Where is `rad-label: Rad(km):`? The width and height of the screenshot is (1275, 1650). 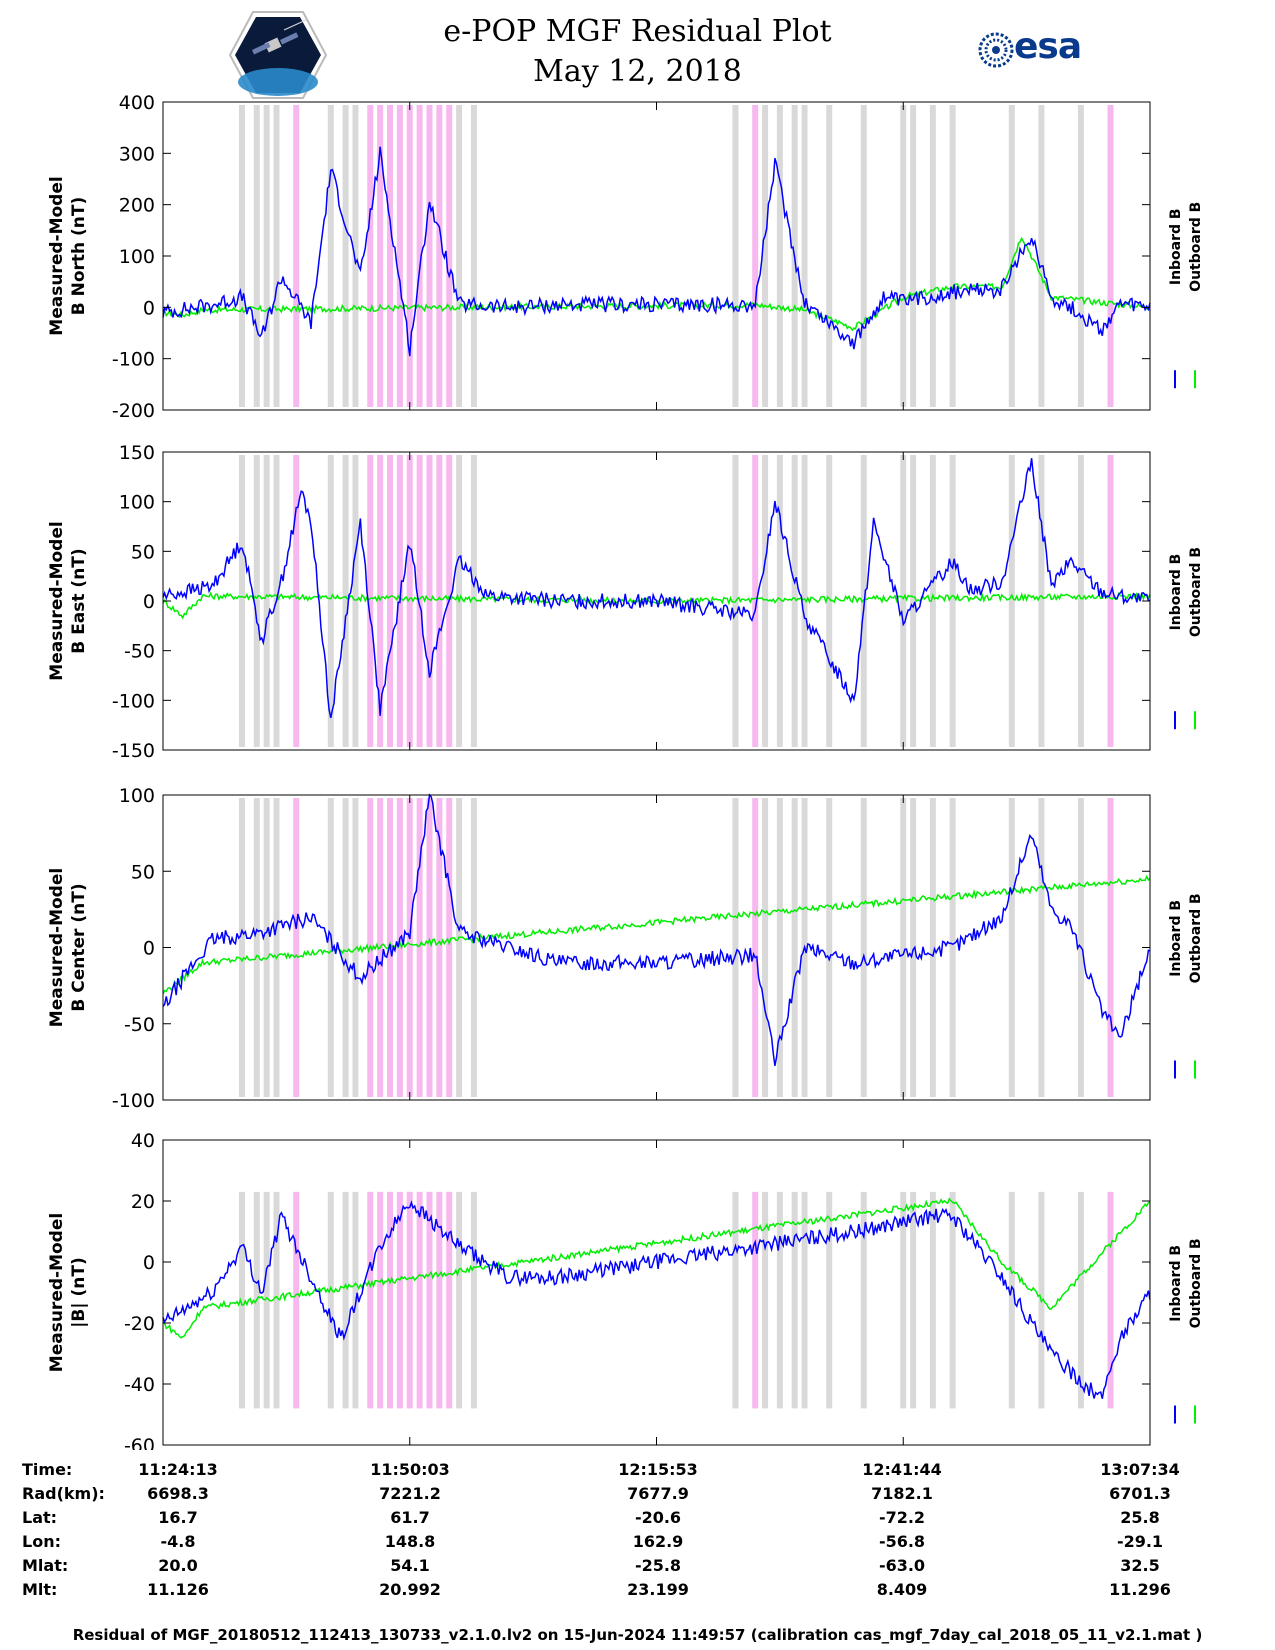
rad-label: Rad(km): is located at coordinates (63, 1493).